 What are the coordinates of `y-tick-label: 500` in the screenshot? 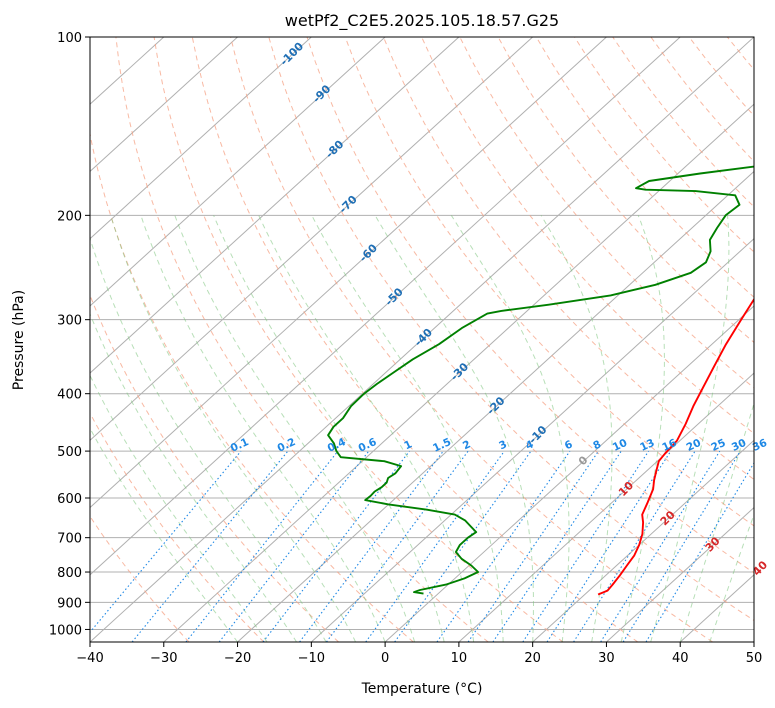 It's located at (69, 452).